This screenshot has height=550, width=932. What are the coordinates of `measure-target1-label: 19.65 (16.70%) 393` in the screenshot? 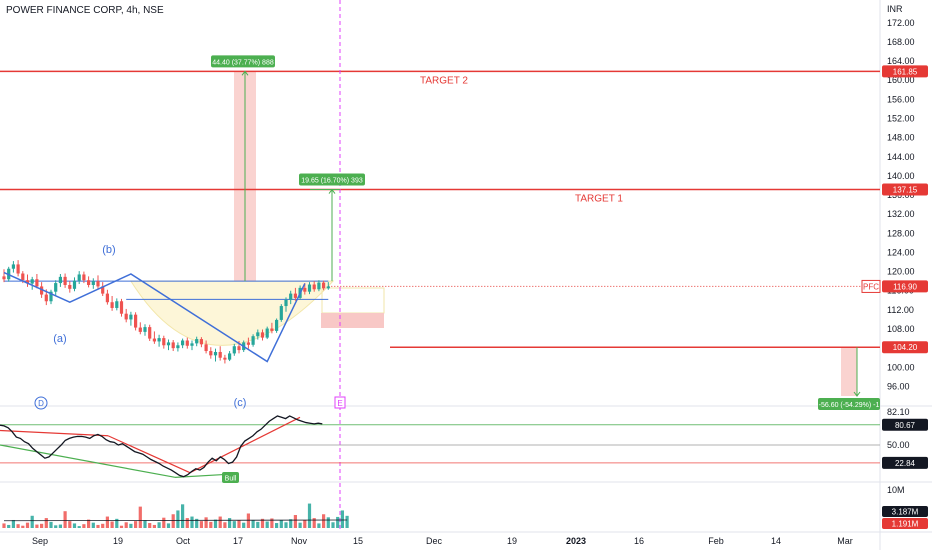 It's located at (332, 181).